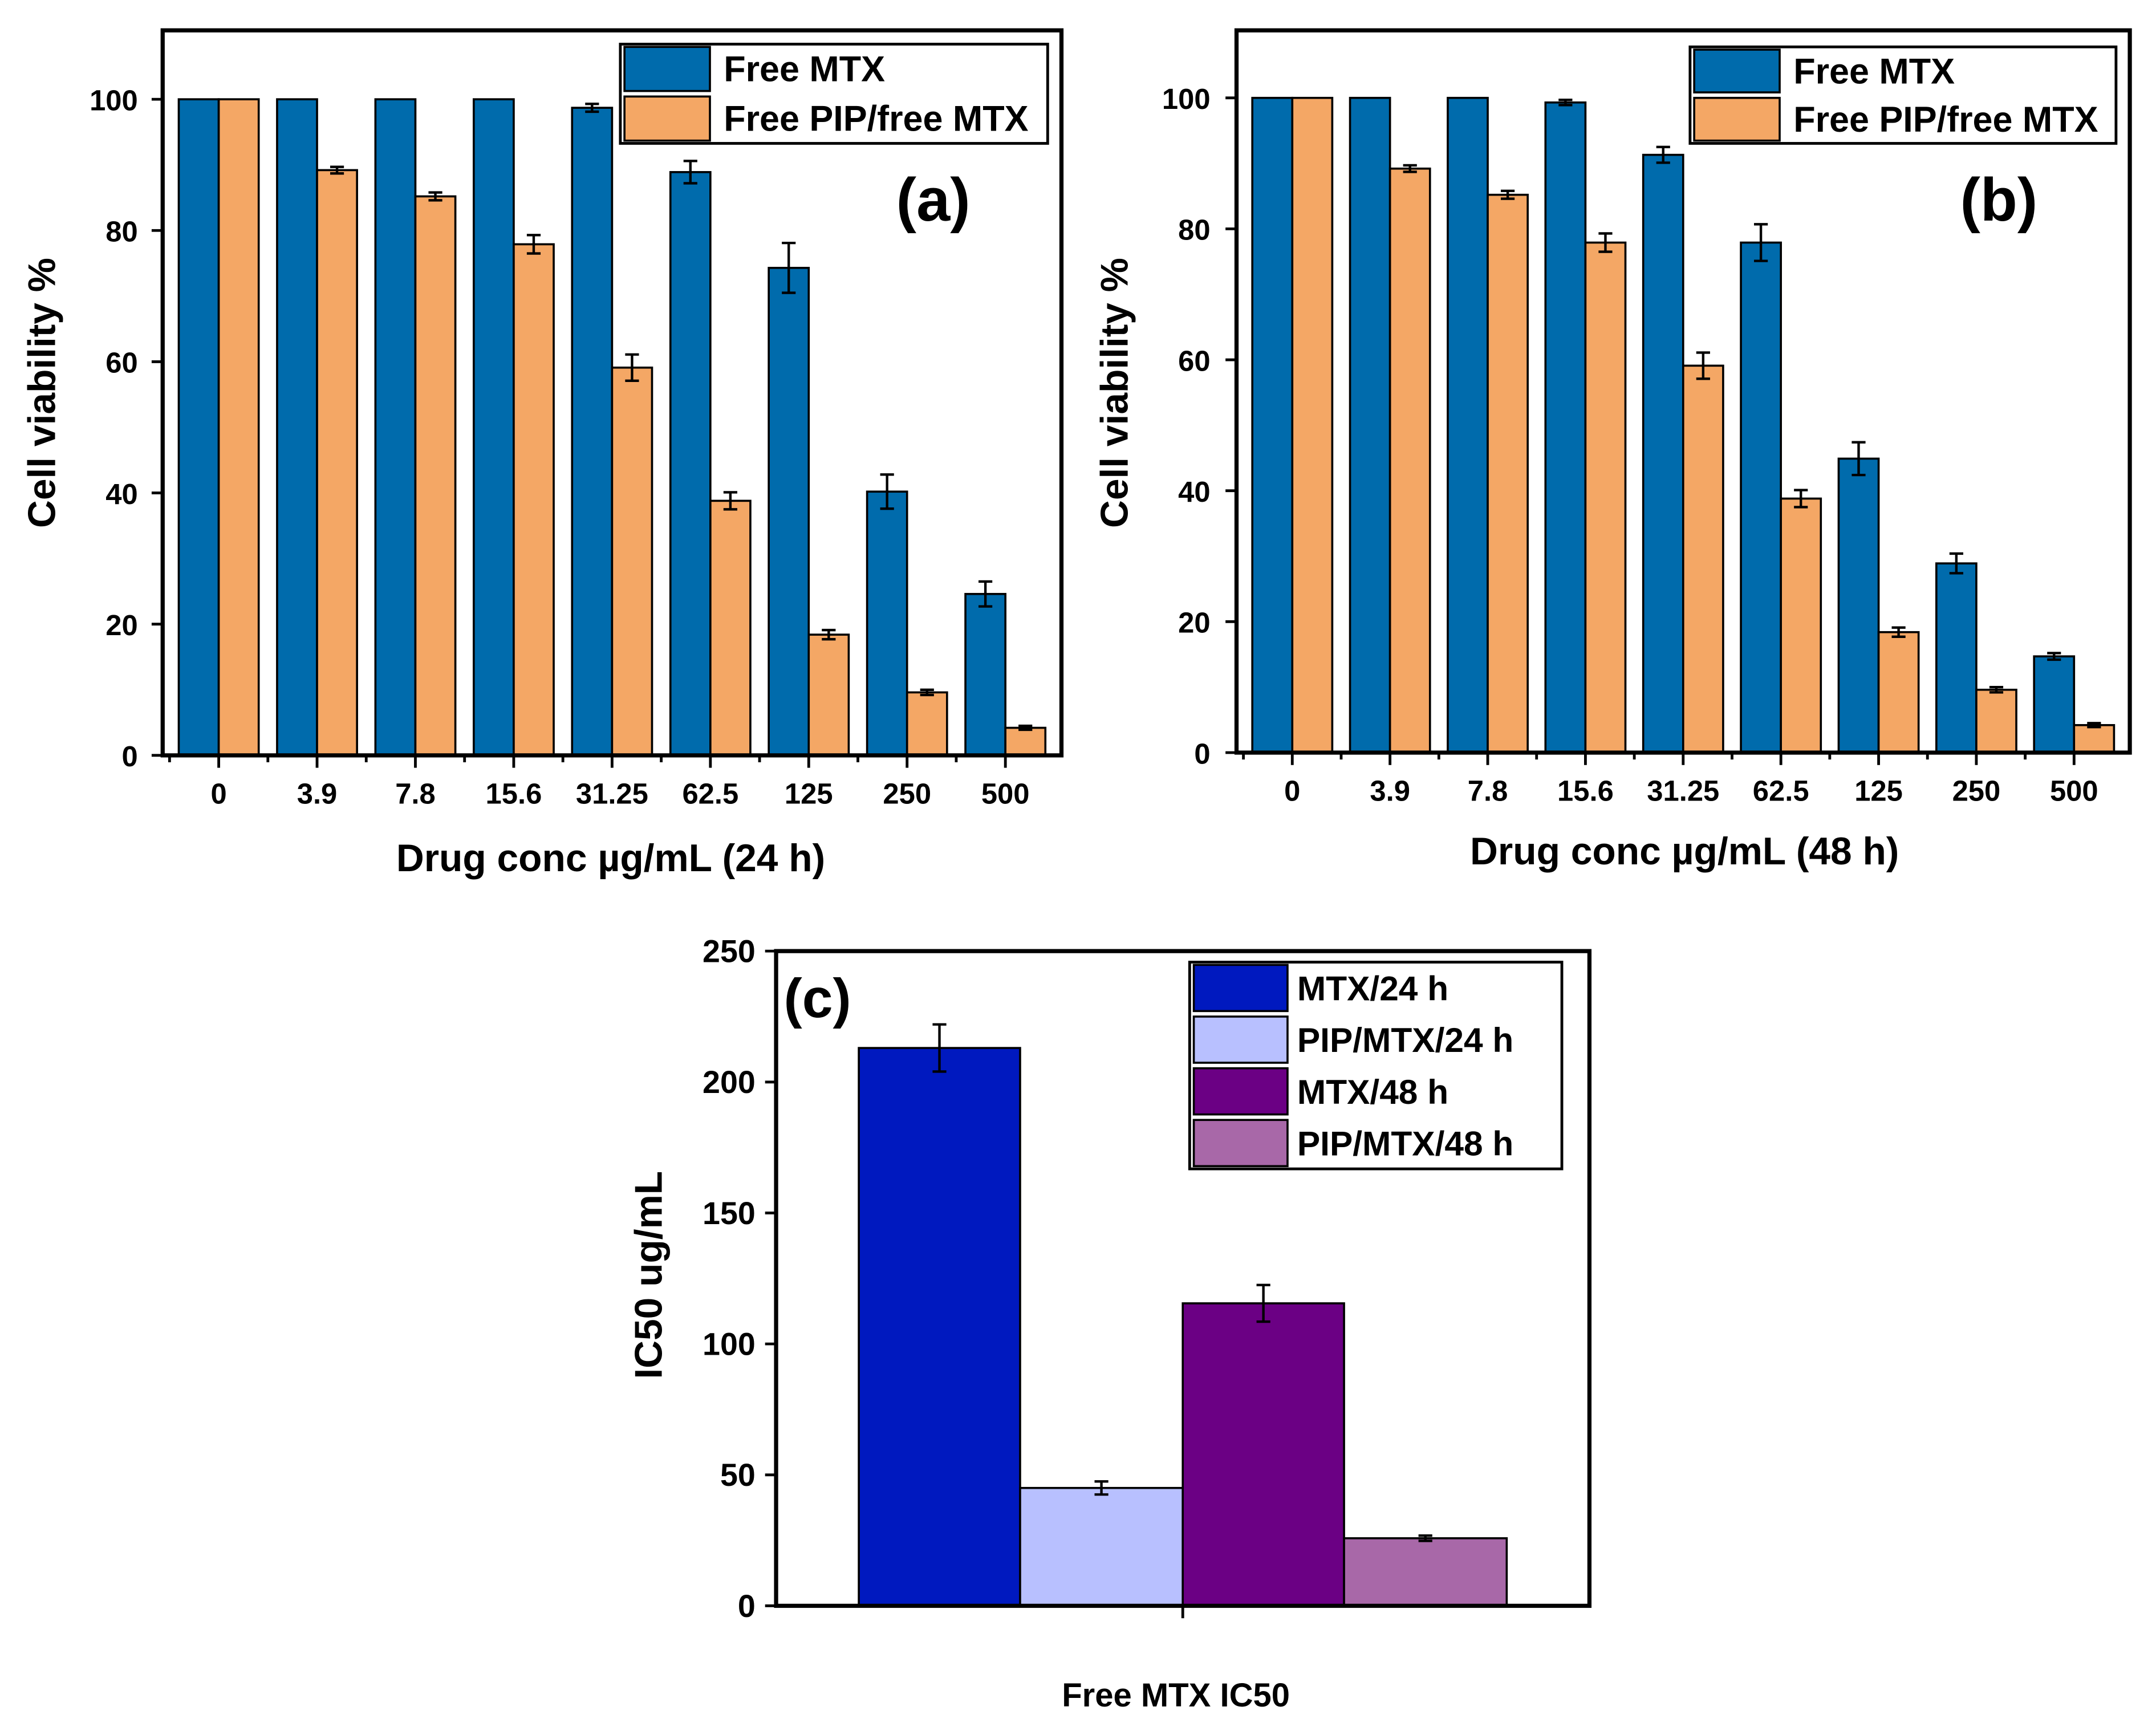 This screenshot has width=2156, height=1723. Describe the element at coordinates (876, 119) in the screenshot. I see `legend-label: Free PIP/free MTX` at that location.